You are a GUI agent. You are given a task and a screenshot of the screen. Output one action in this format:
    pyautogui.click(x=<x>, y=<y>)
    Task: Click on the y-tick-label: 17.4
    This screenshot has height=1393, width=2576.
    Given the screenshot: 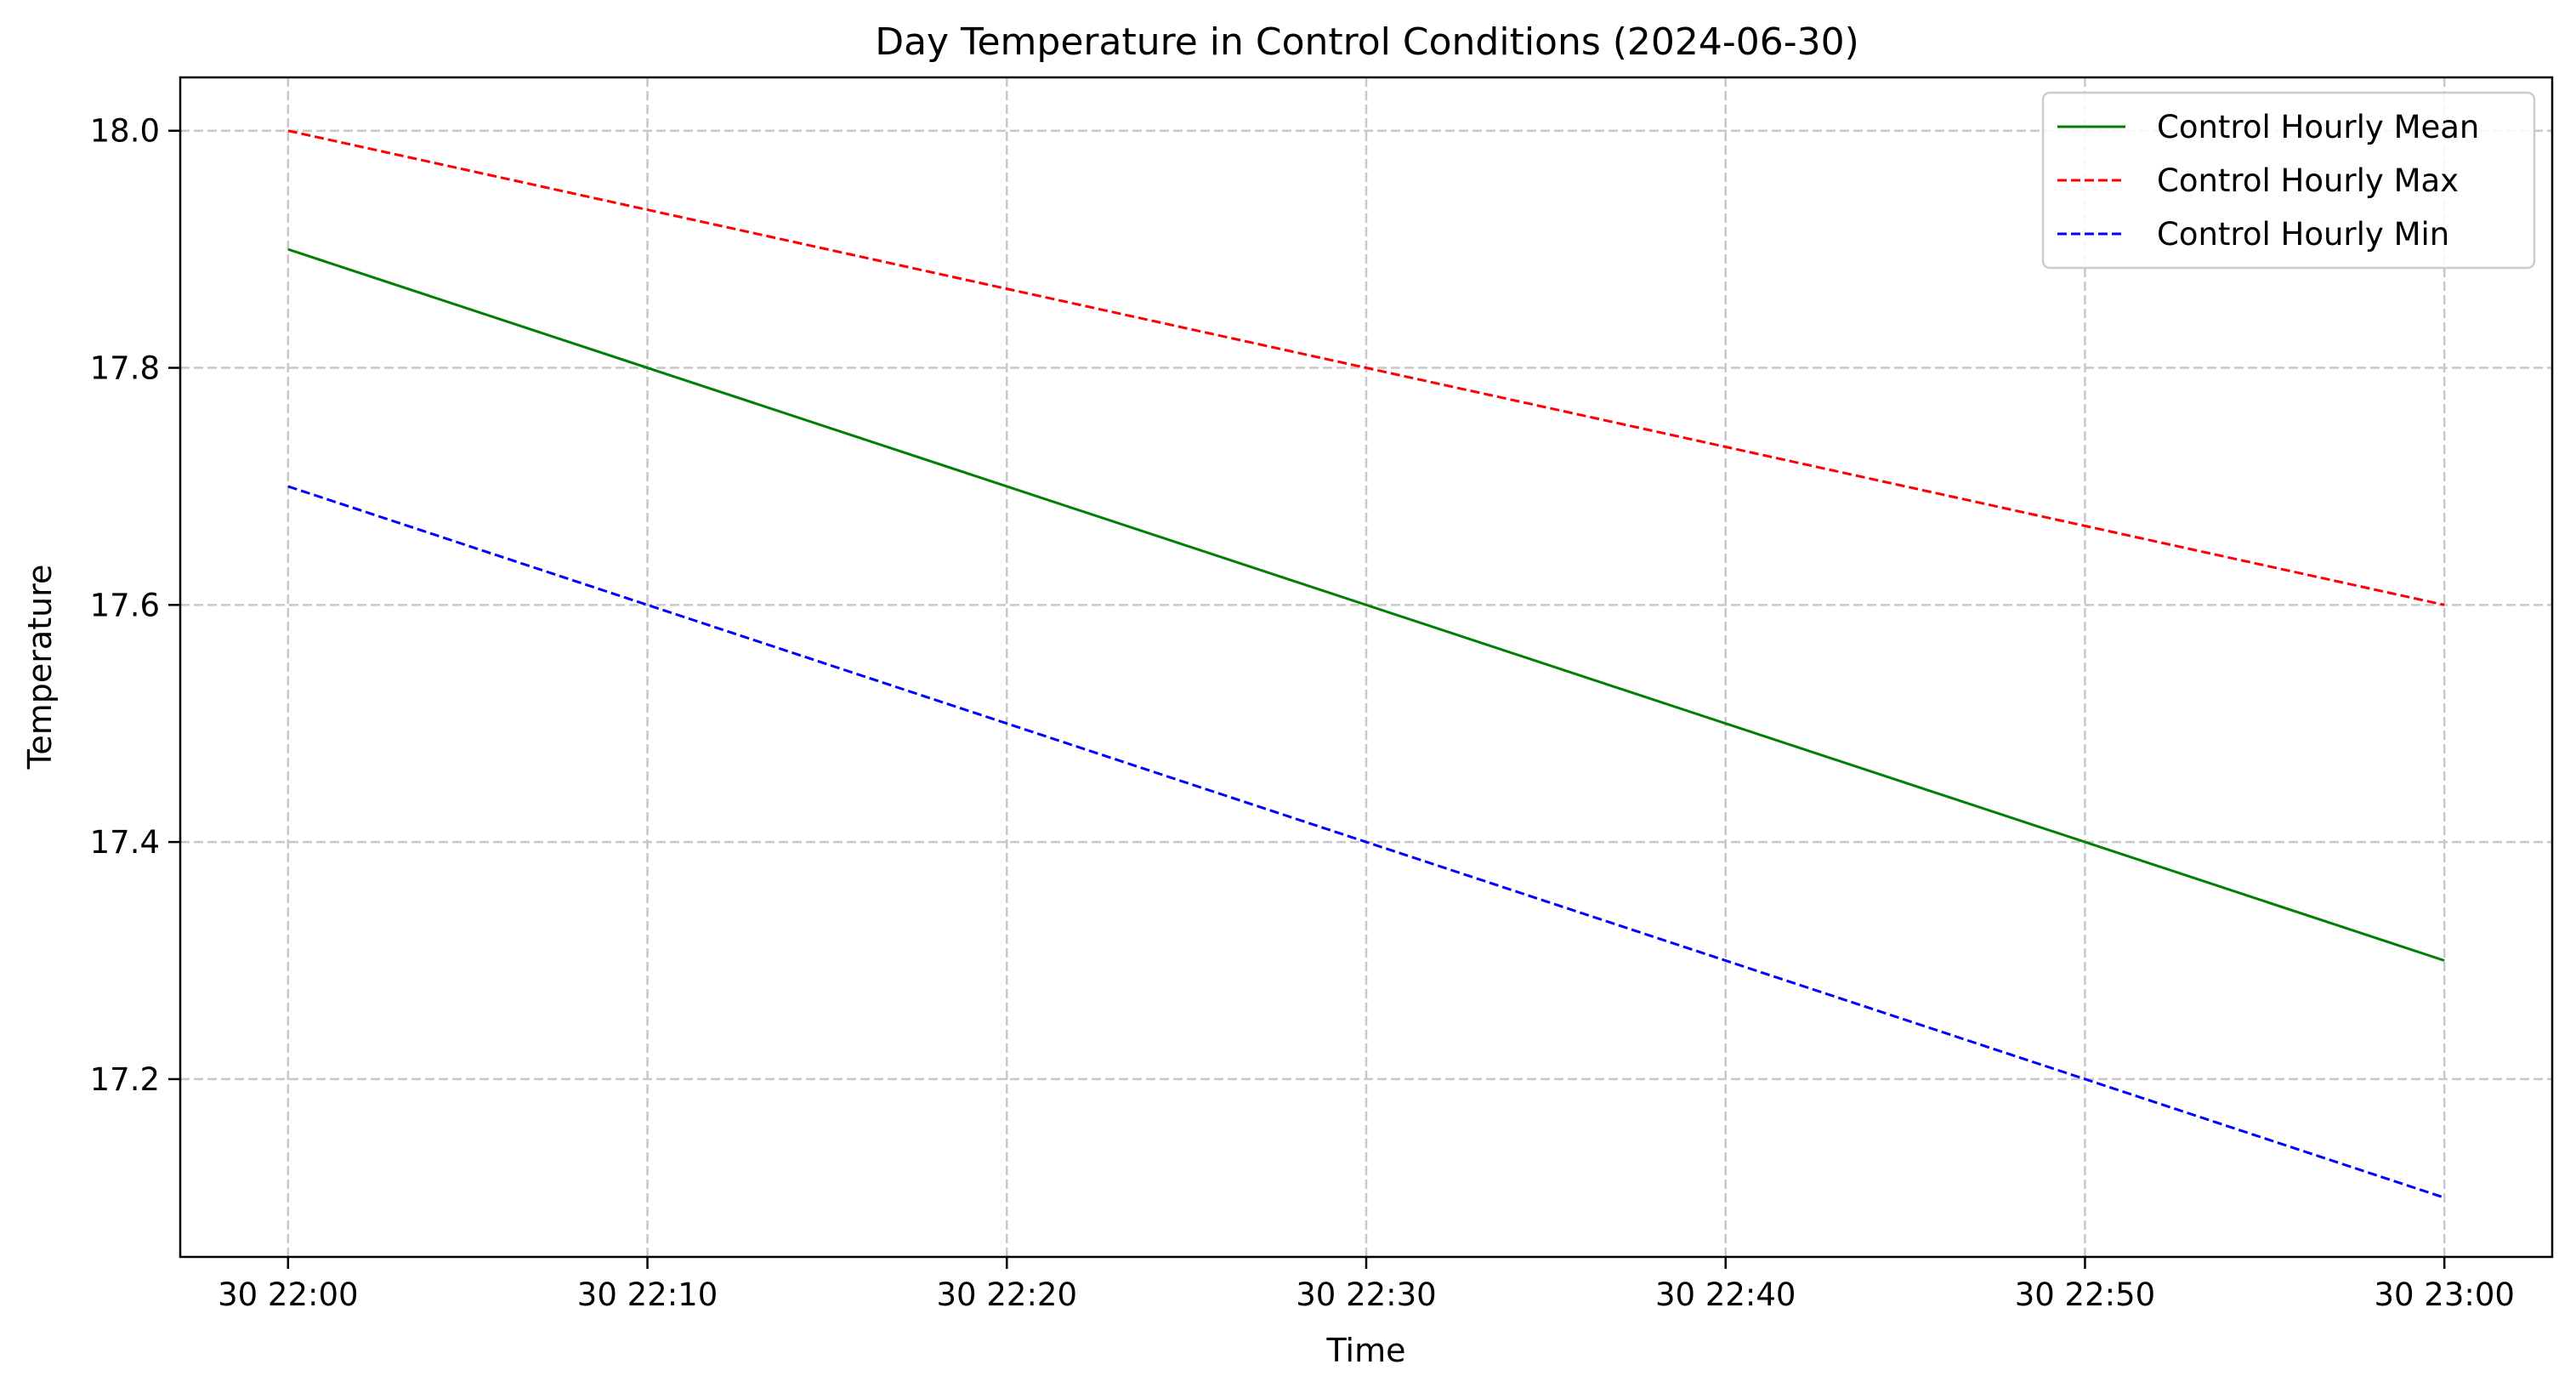 What is the action you would take?
    pyautogui.click(x=125, y=842)
    